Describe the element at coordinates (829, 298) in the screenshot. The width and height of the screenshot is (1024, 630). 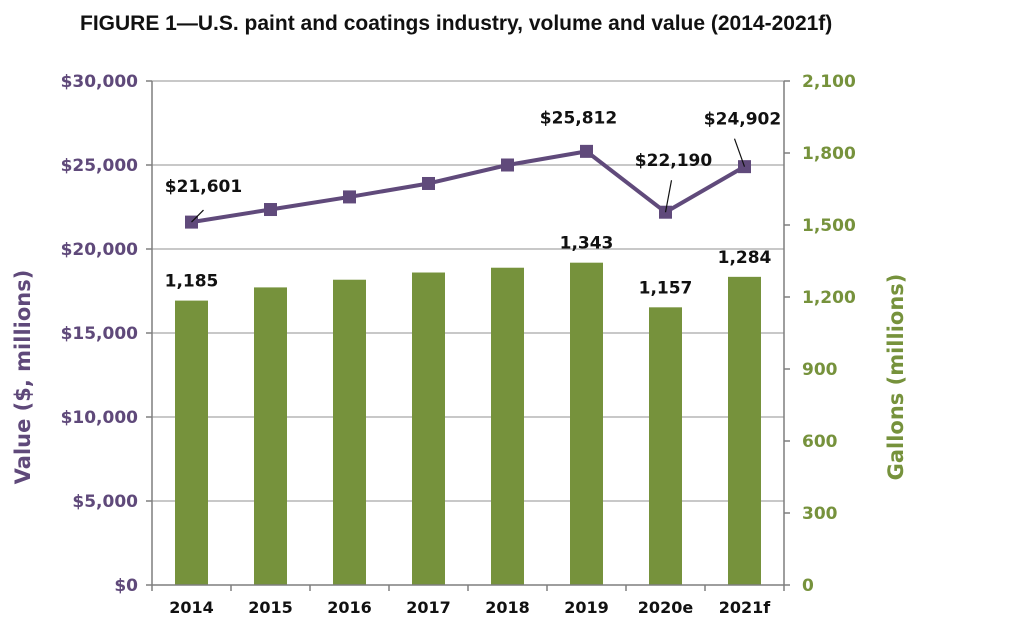
I see `y-right-tick-label: 1,200` at that location.